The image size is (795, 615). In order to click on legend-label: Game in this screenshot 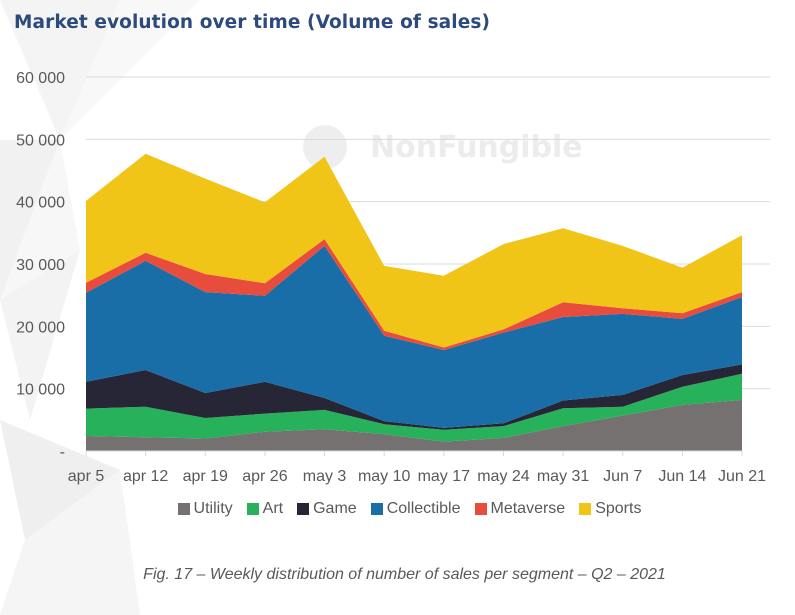, I will do `click(335, 508)`.